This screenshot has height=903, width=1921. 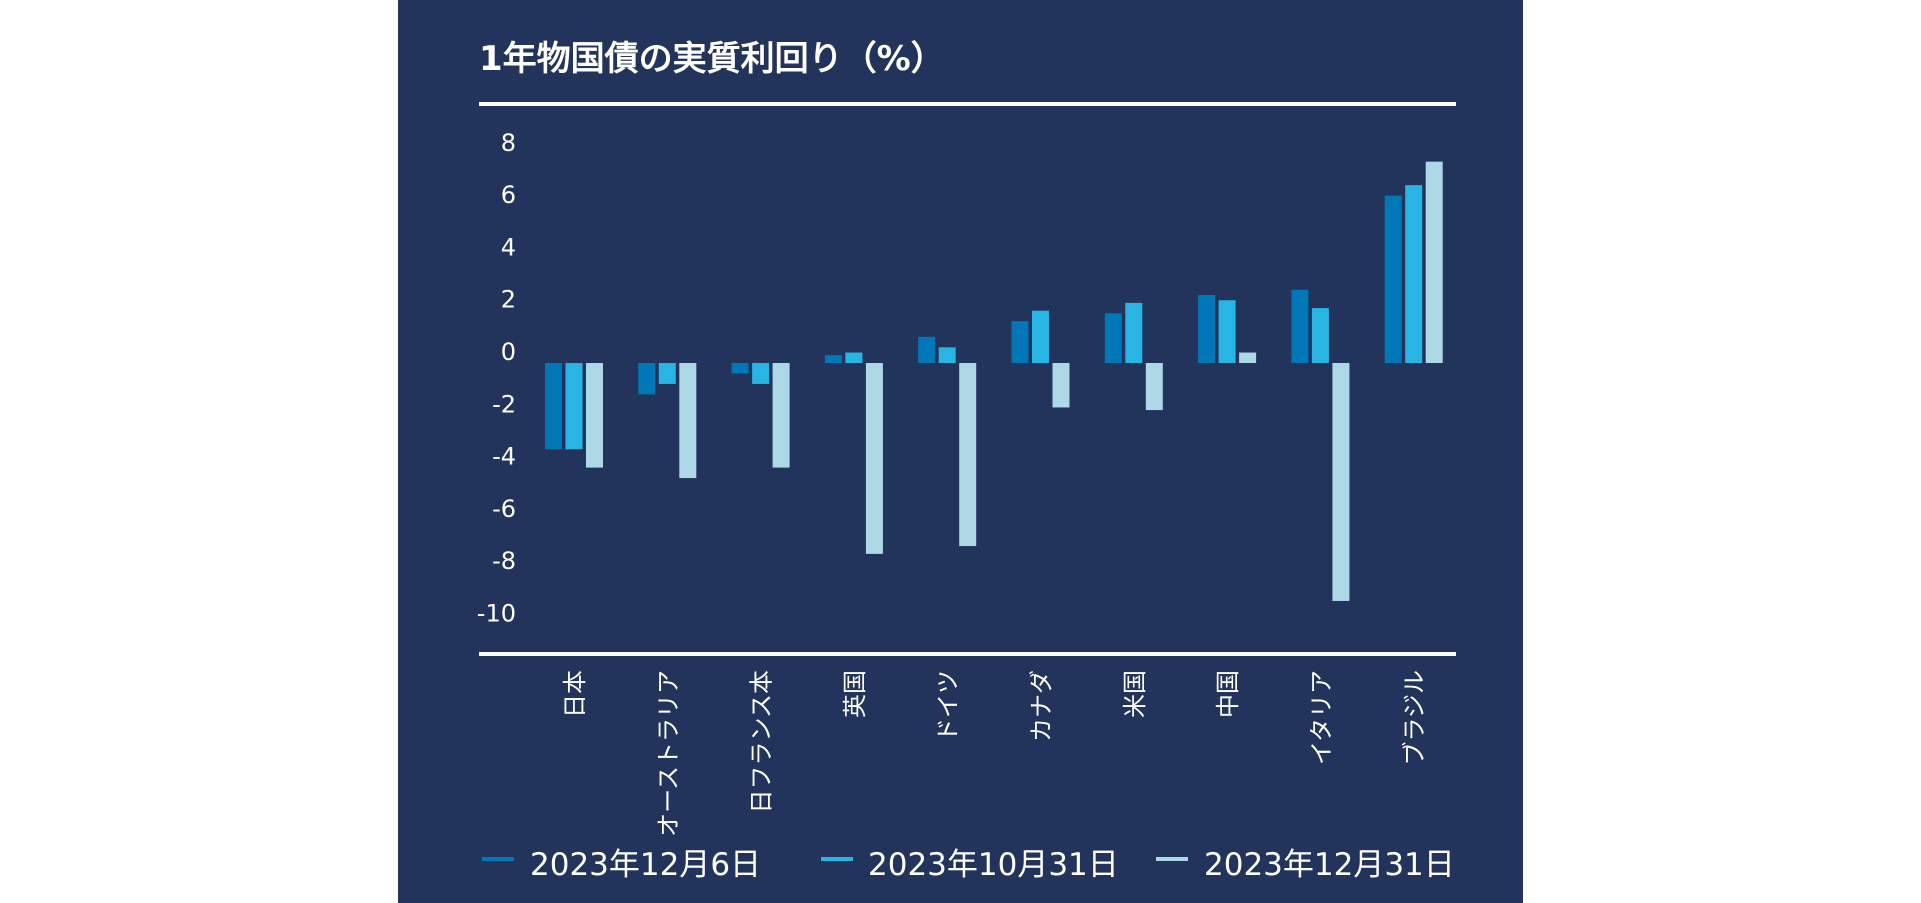 What do you see at coordinates (668, 753) in the screenshot?
I see `x-tick-label: オーストラリア` at bounding box center [668, 753].